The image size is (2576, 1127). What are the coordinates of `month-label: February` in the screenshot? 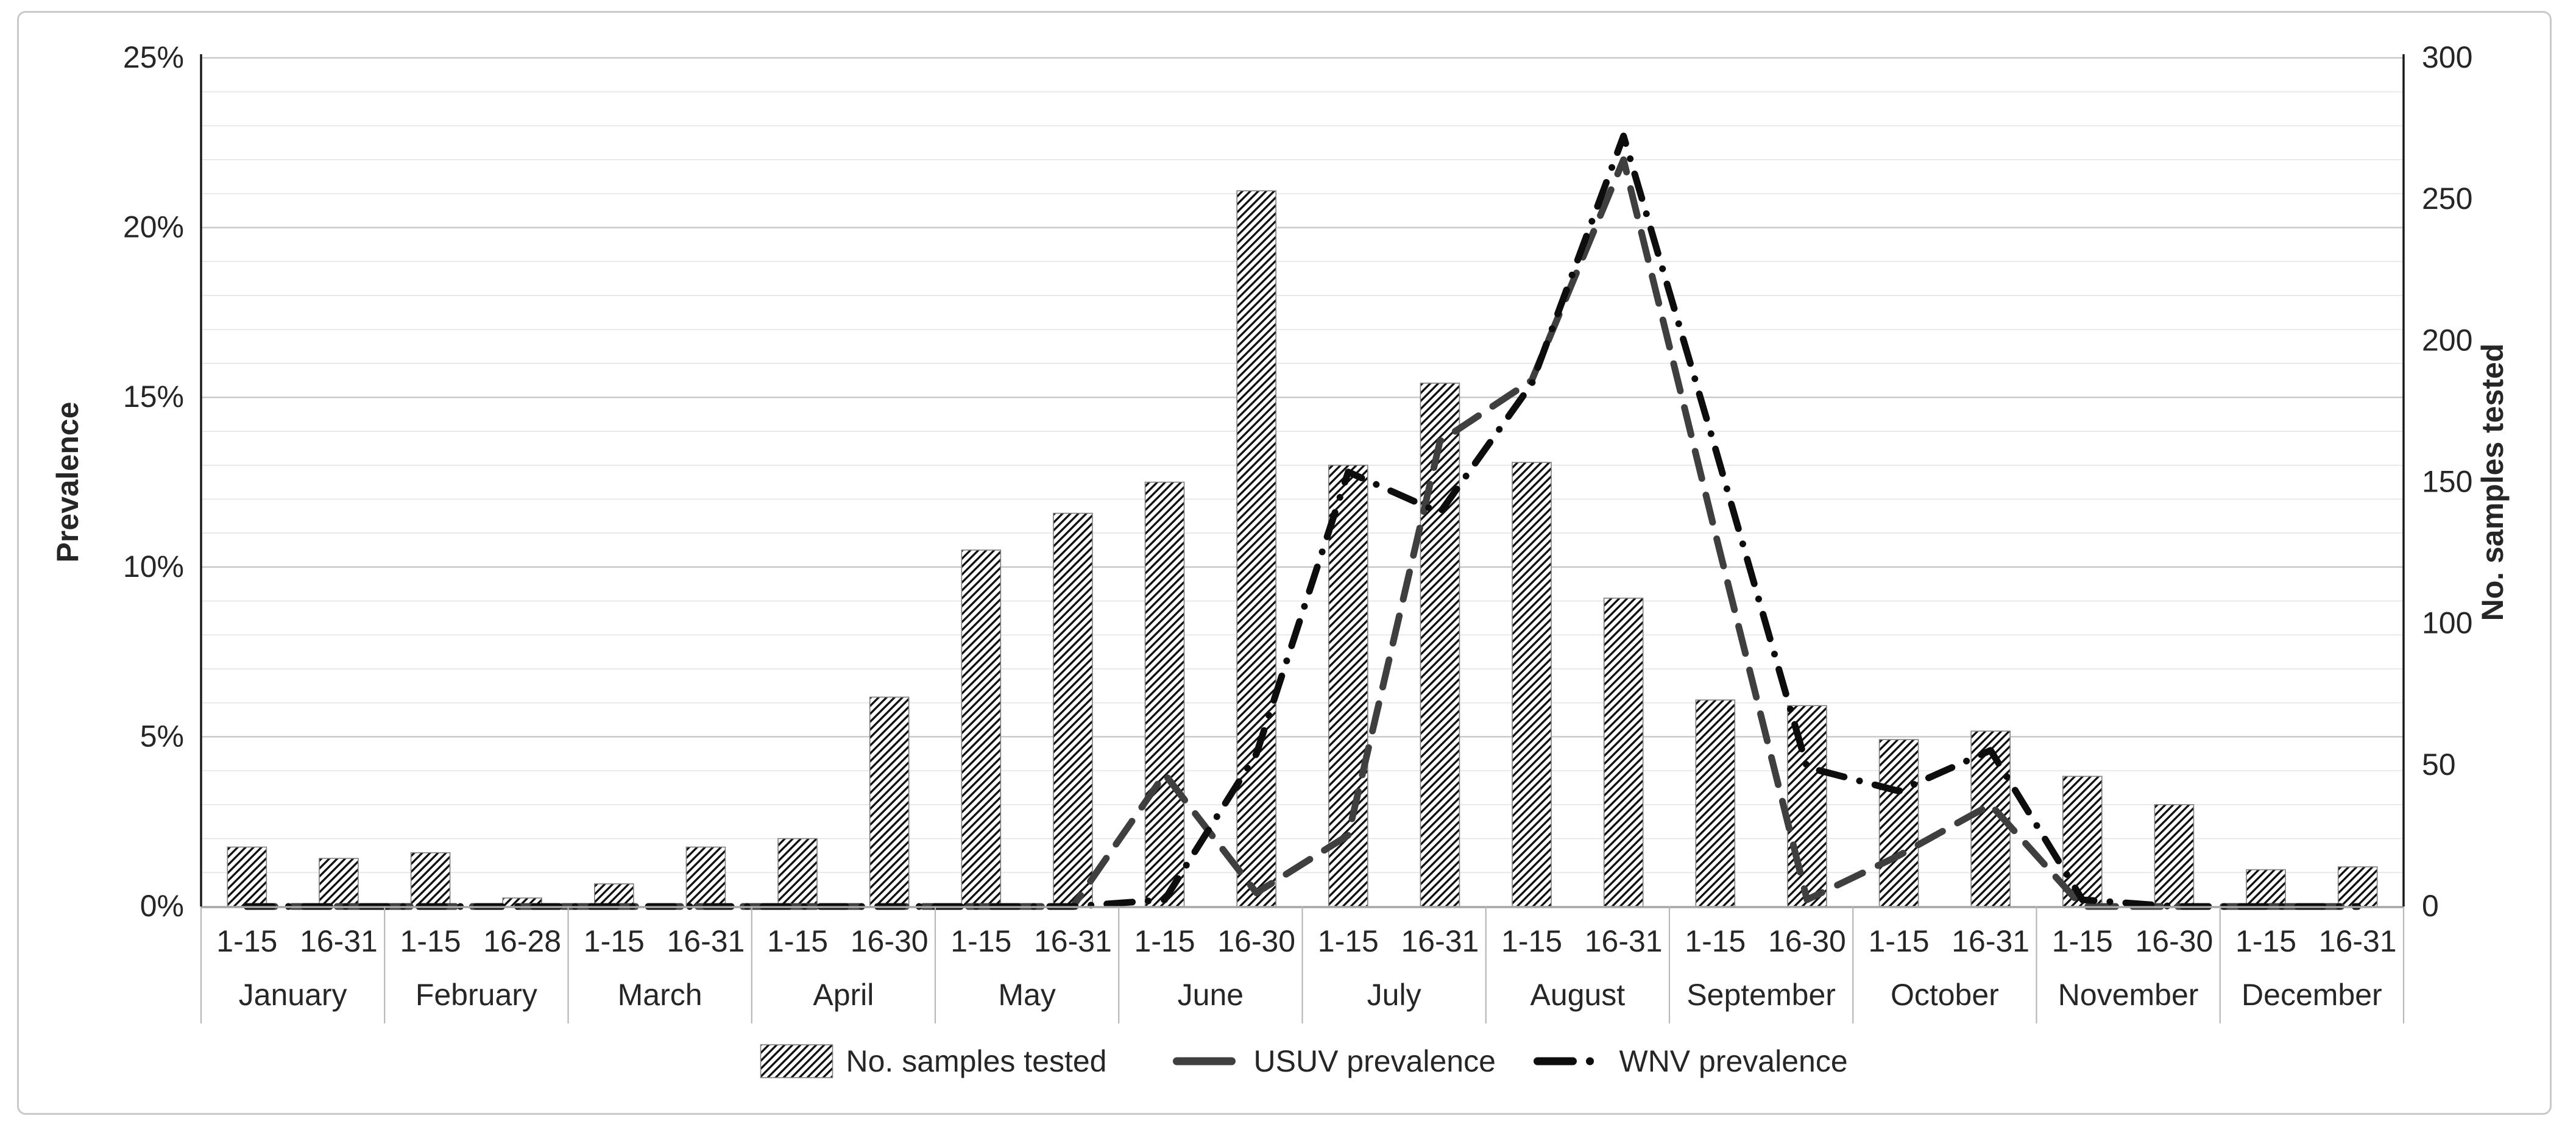 It's located at (476, 995).